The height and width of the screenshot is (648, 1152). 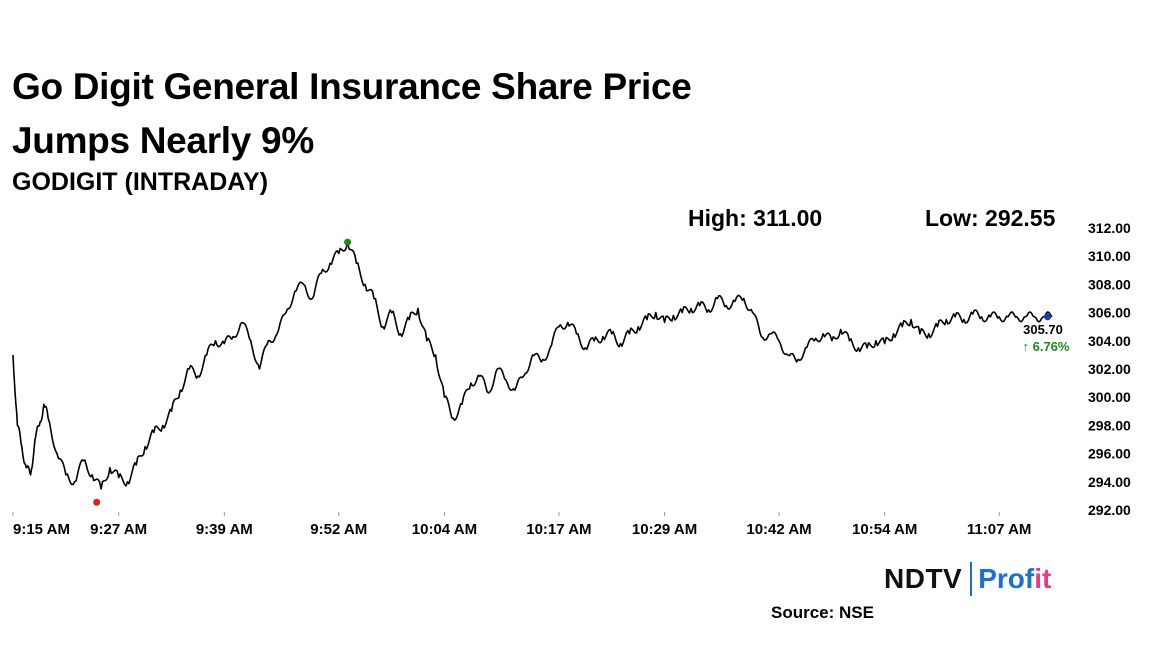 What do you see at coordinates (1109, 510) in the screenshot?
I see `y-tick-label: 292.00` at bounding box center [1109, 510].